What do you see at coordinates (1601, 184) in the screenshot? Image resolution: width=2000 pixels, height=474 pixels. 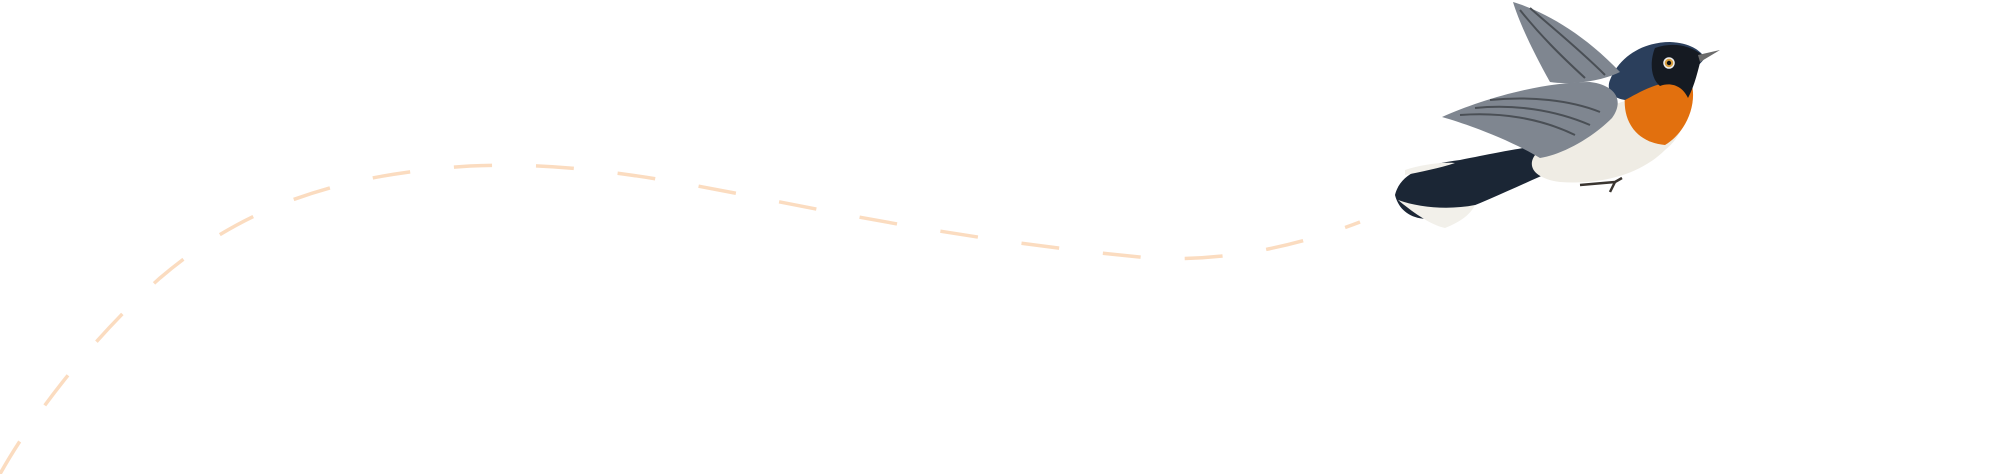 I see `bird-feet` at bounding box center [1601, 184].